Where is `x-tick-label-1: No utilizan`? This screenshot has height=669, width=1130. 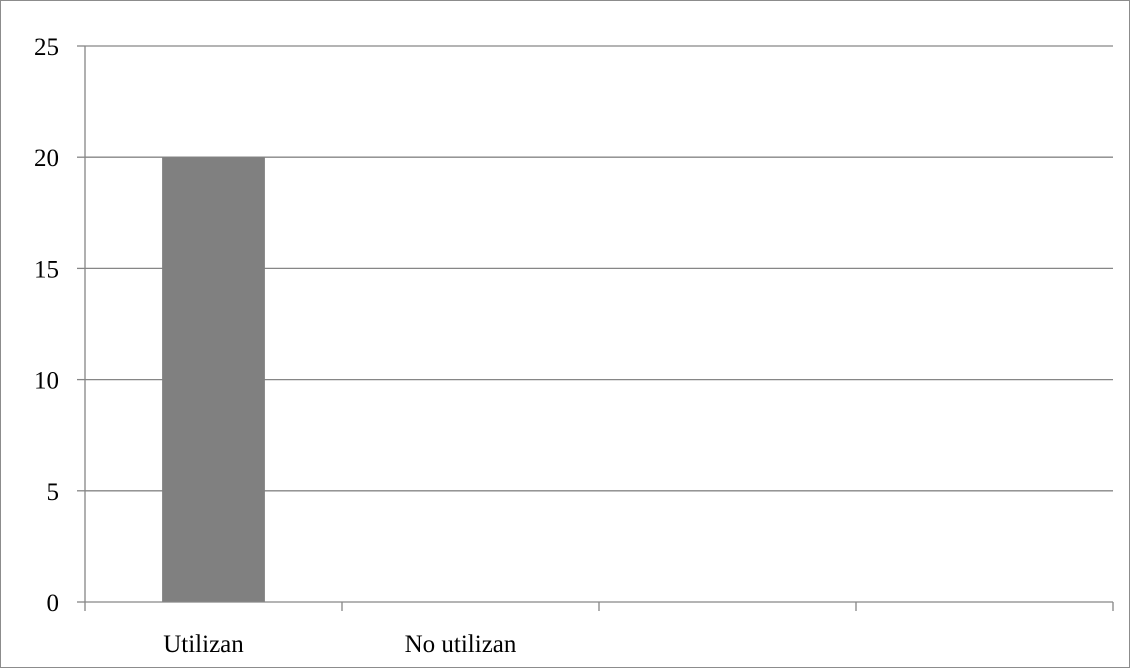 x-tick-label-1: No utilizan is located at coordinates (461, 644).